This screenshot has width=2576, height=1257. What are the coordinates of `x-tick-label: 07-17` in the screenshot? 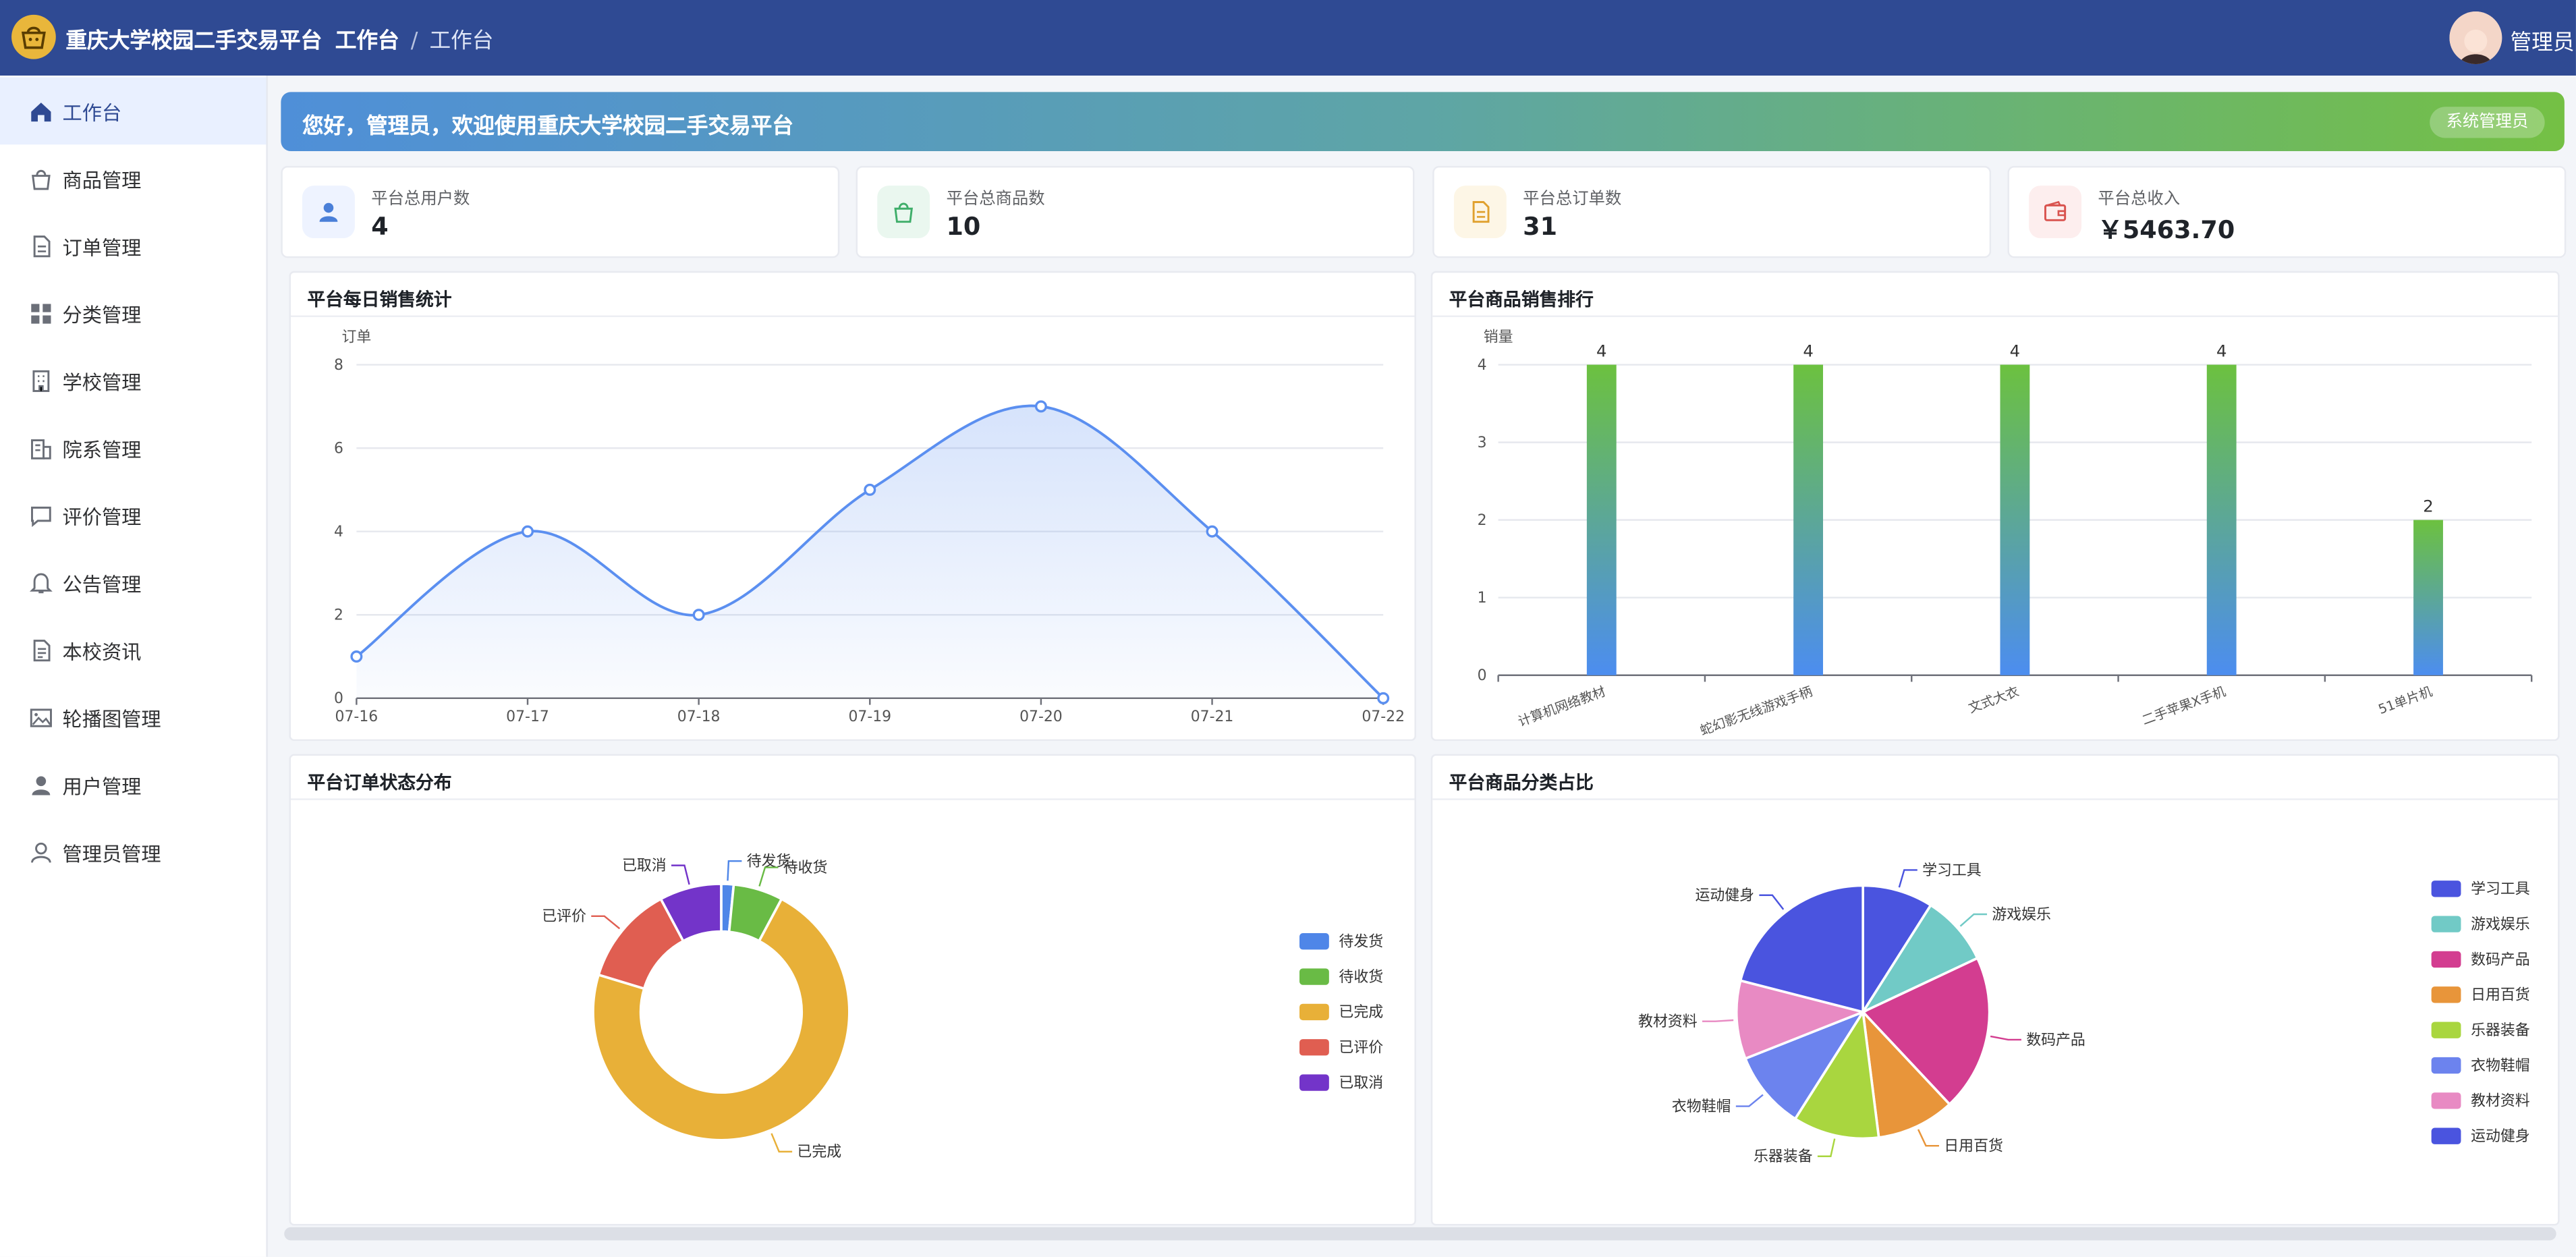 It's located at (527, 716).